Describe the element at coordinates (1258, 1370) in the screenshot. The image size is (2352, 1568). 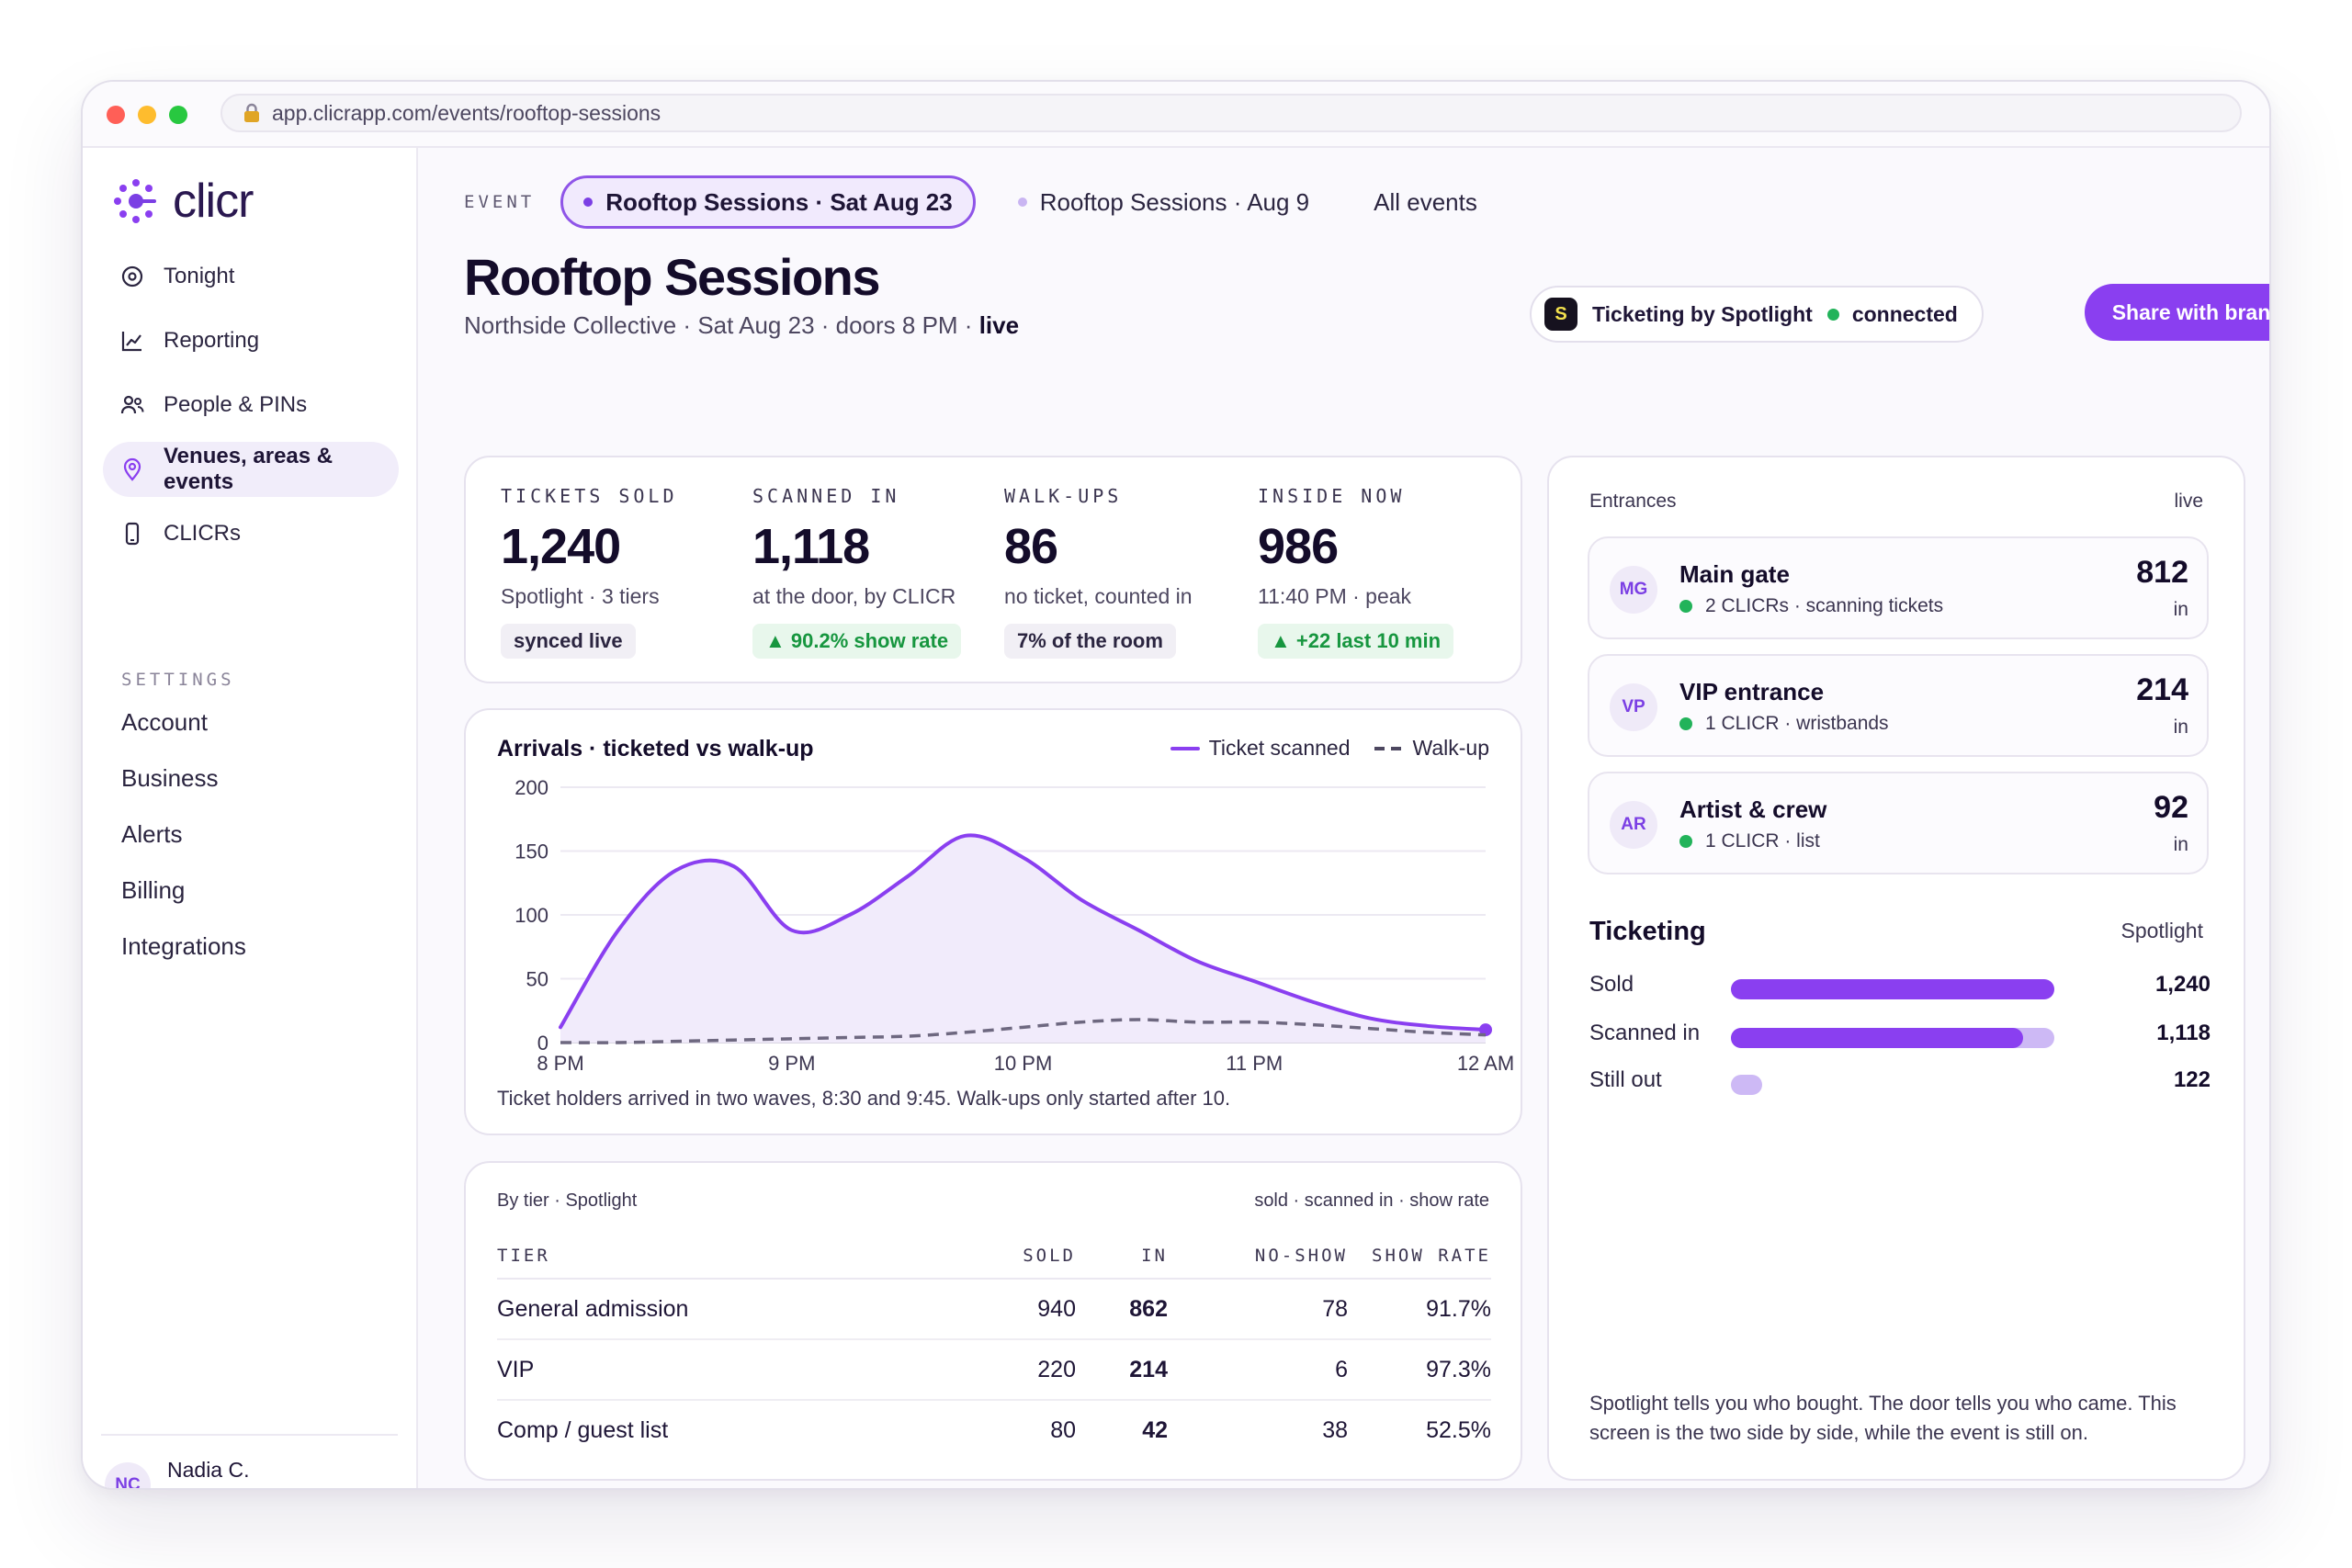
I see `tier-no-show: 6` at that location.